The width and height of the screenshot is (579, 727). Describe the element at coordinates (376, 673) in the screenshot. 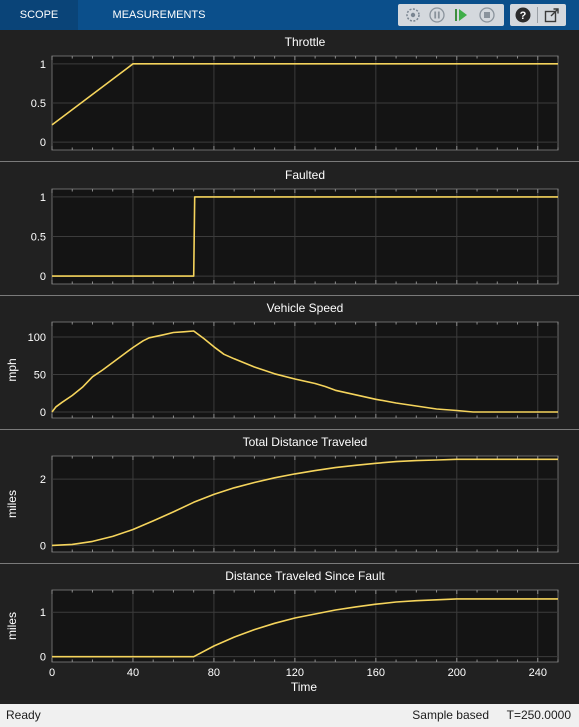

I see `x-tick-label: 160` at that location.